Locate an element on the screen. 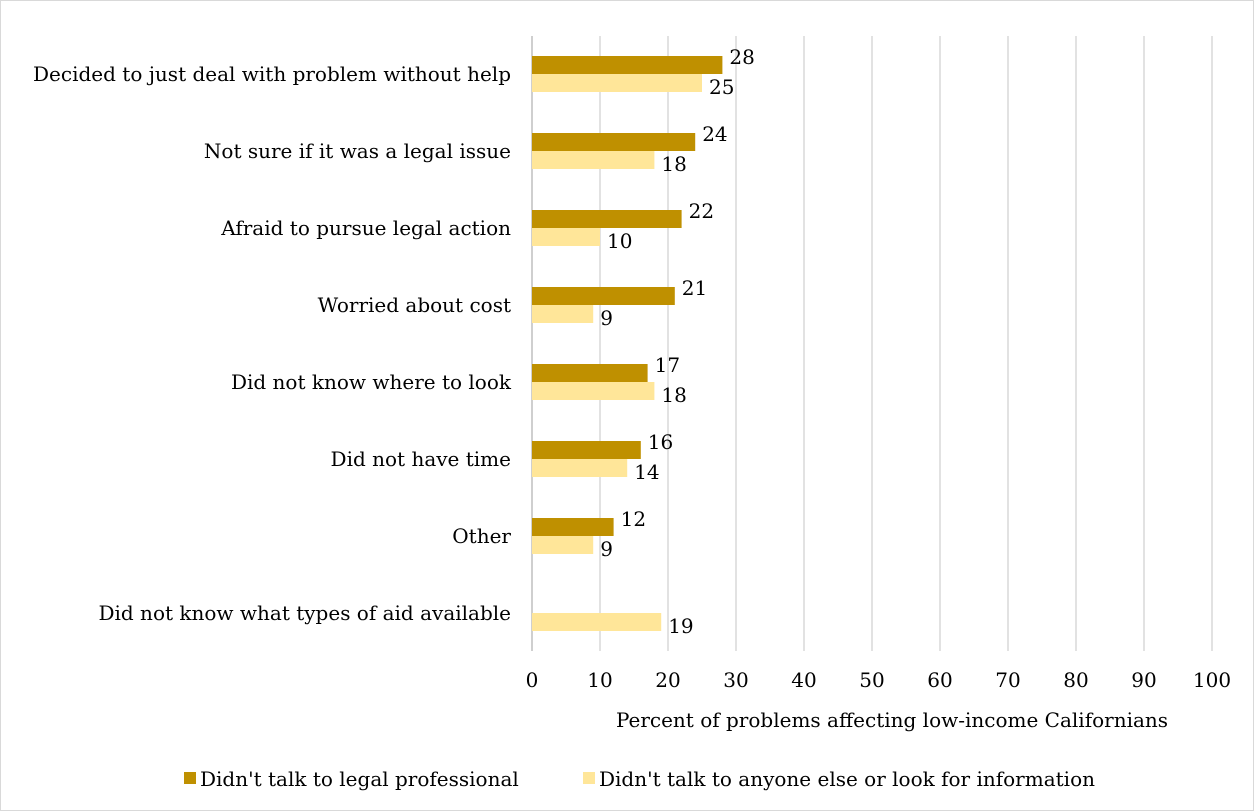 The height and width of the screenshot is (811, 1254). x-tick-label: 80 is located at coordinates (1075, 680).